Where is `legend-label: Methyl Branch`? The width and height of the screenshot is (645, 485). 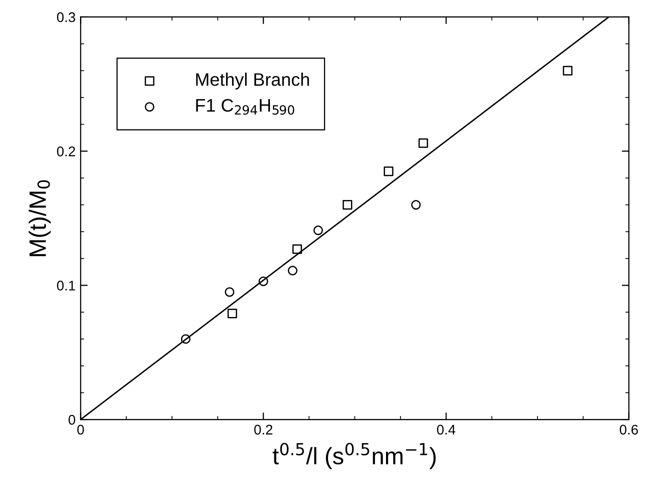
legend-label: Methyl Branch is located at coordinates (252, 81).